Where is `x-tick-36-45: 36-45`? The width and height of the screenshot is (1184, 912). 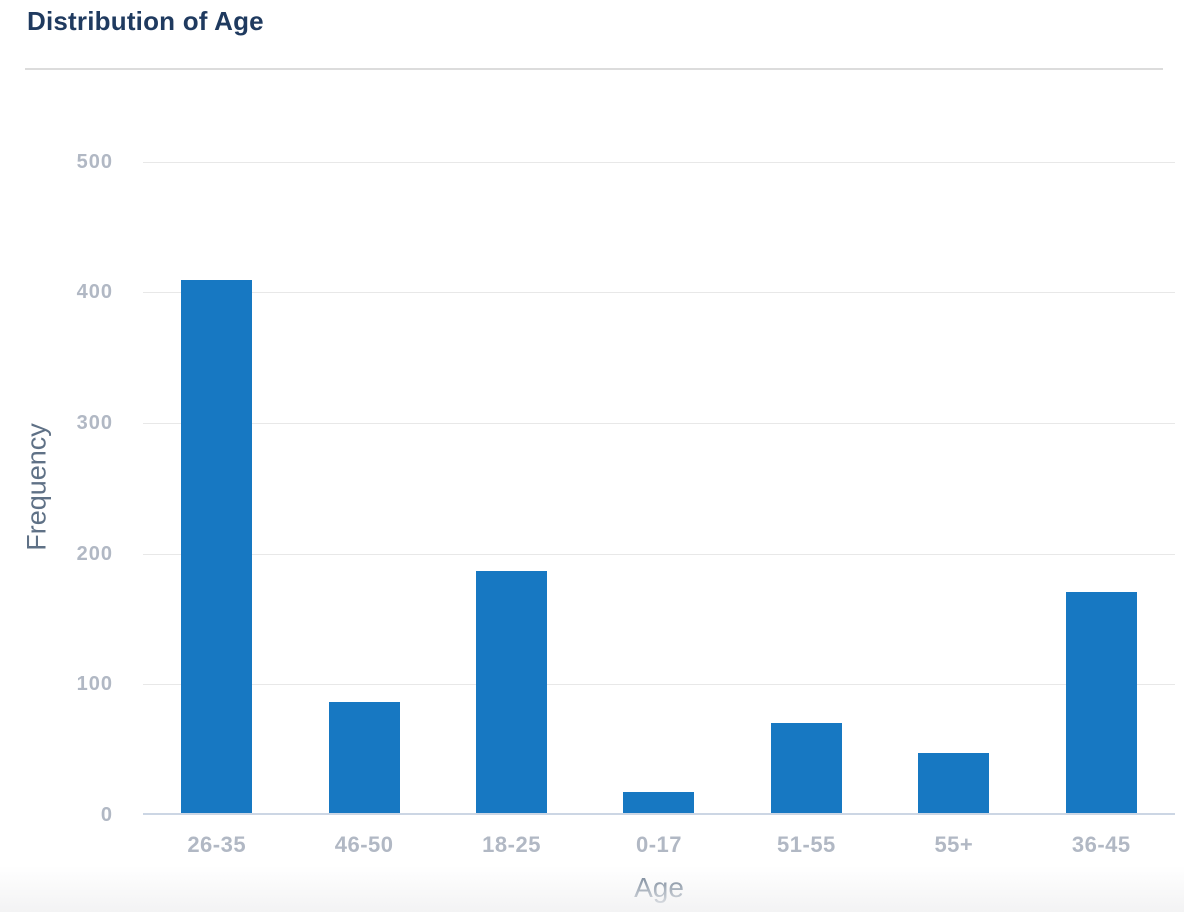 x-tick-36-45: 36-45 is located at coordinates (1101, 844).